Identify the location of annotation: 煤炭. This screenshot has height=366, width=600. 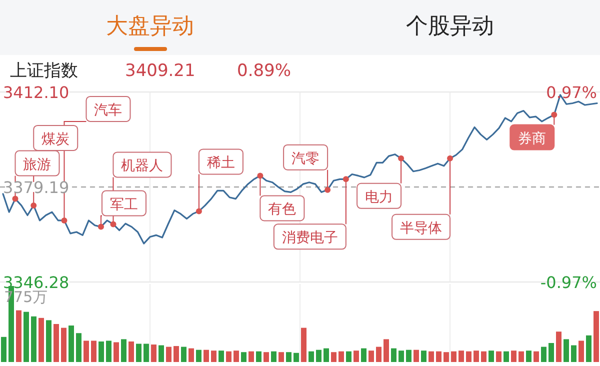
(56, 139).